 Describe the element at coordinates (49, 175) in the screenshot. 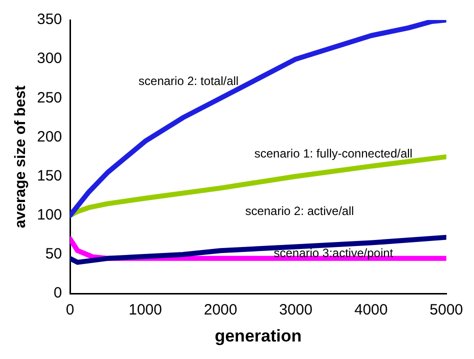

I see `y-tick-label: 150` at that location.